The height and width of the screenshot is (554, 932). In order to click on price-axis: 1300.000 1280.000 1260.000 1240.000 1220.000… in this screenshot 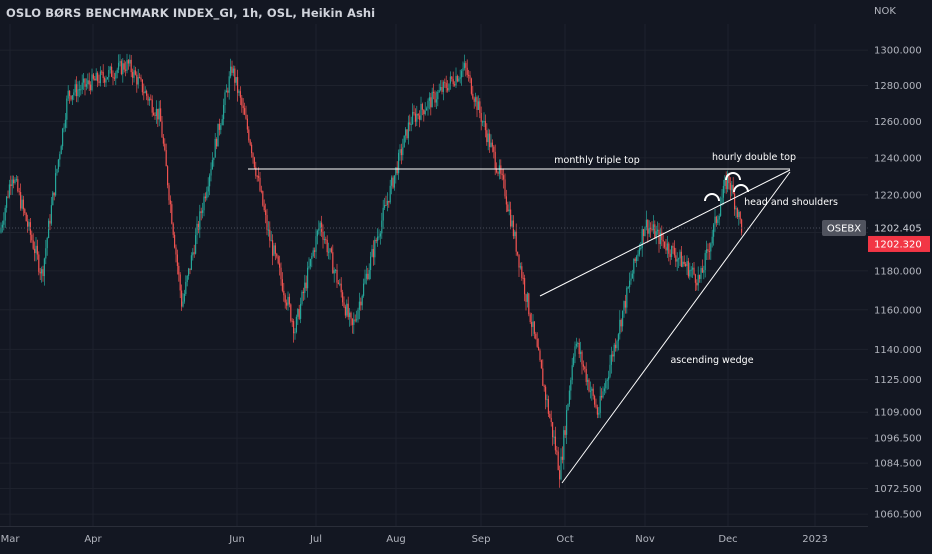, I will do `click(876, 283)`.